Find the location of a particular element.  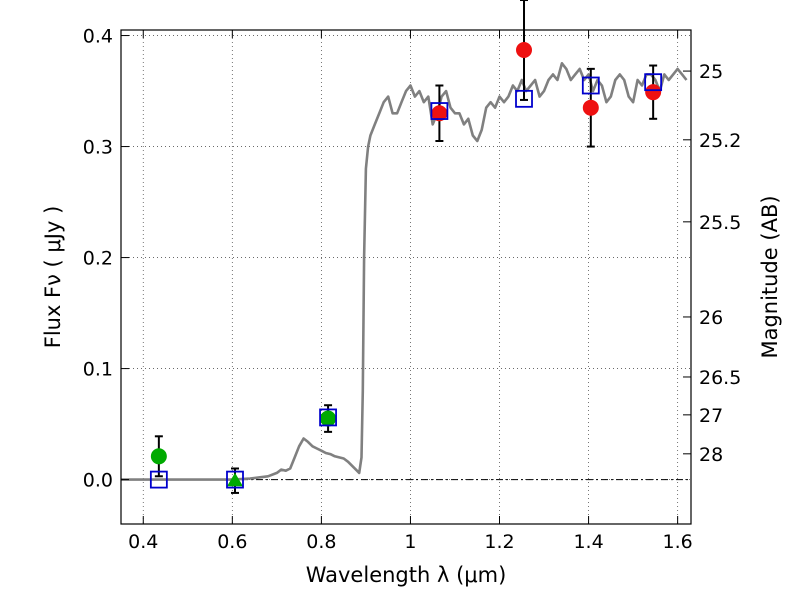

y-axis-title: Flux Fν ( μJy ) is located at coordinates (53, 277).